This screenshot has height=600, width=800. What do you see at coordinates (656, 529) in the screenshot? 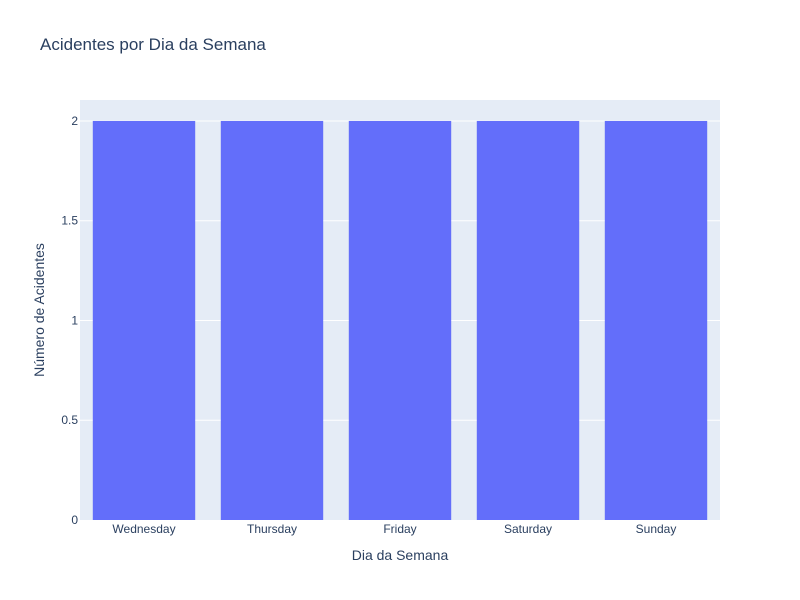
I see `x-tick-label: Sunday` at bounding box center [656, 529].